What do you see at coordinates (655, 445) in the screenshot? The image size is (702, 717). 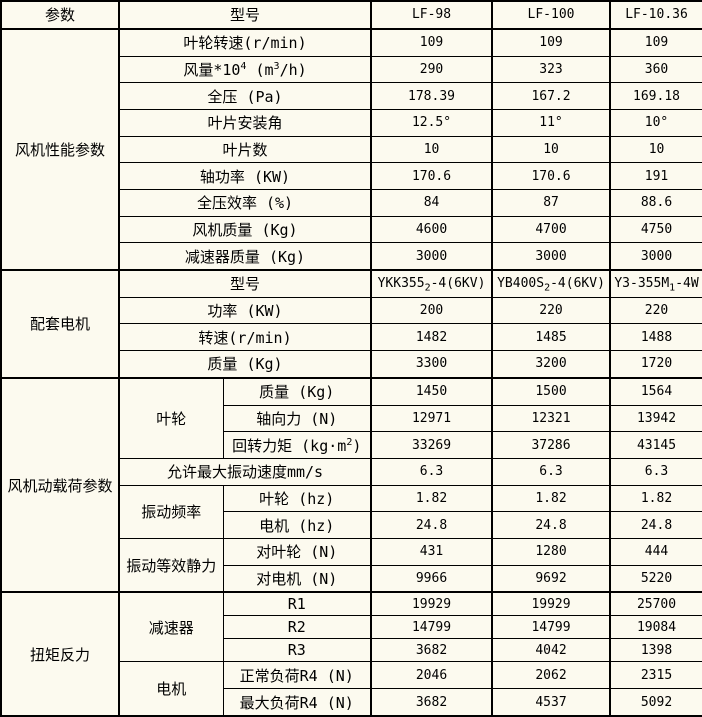 I see `value-cell: 43145` at bounding box center [655, 445].